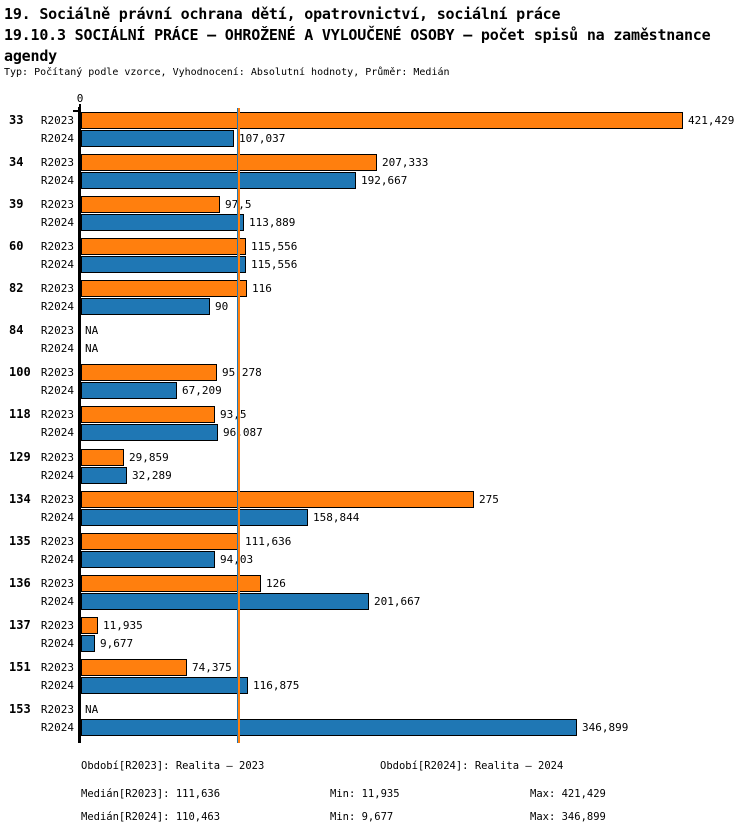 This screenshot has height=834, width=750. What do you see at coordinates (212, 667) in the screenshot?
I see `value-label: 74,375` at bounding box center [212, 667].